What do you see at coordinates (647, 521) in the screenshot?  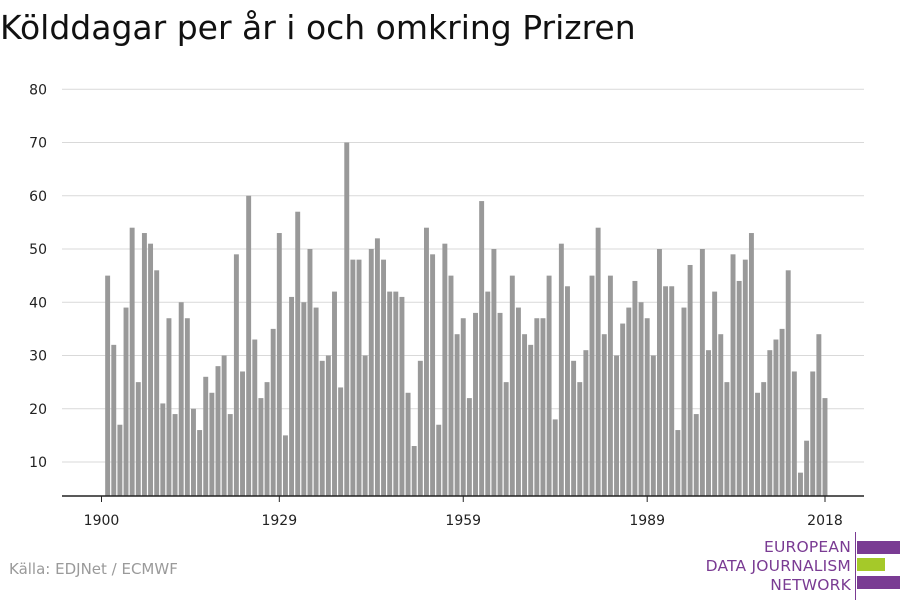 I see `x-tick-label: 1989` at bounding box center [647, 521].